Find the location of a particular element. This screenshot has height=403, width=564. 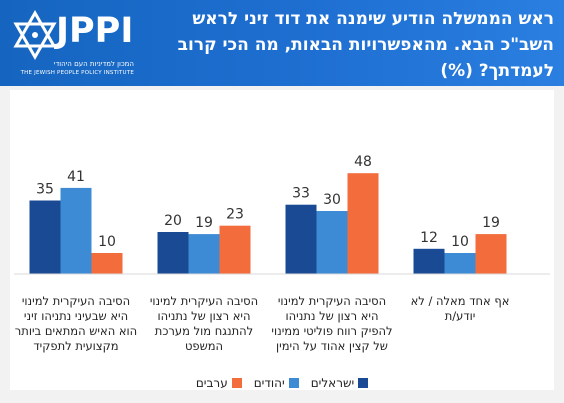

category-label: אף אחד מאלה / לא יודע/ת is located at coordinates (460, 308).